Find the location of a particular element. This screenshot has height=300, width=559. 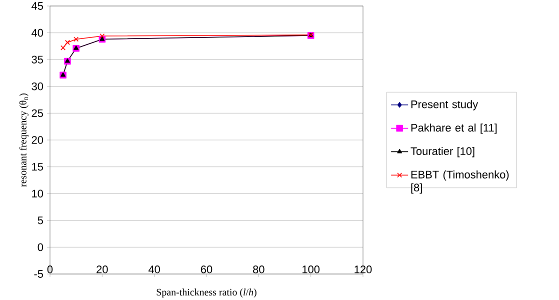

y-tick-label: 15 is located at coordinates (38, 166).